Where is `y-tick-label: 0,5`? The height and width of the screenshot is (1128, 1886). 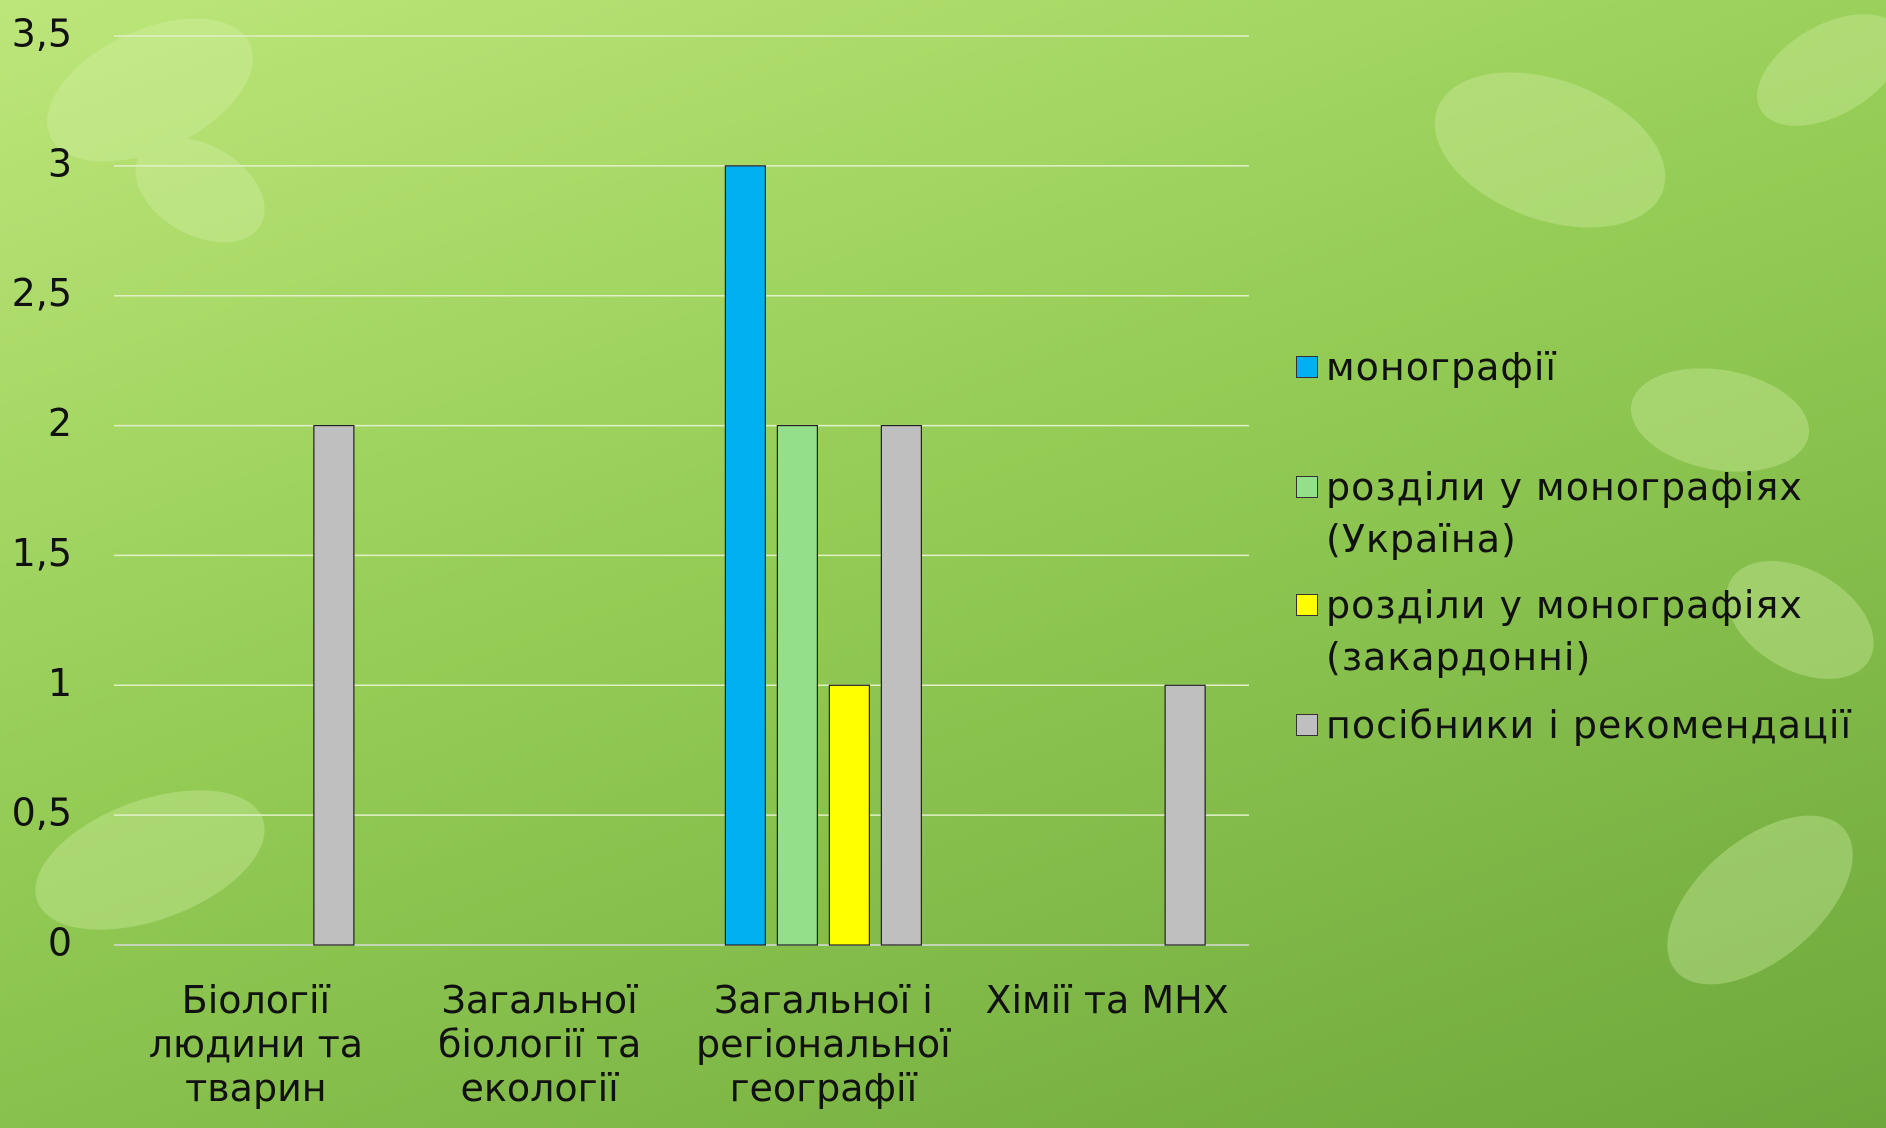 y-tick-label: 0,5 is located at coordinates (42, 813).